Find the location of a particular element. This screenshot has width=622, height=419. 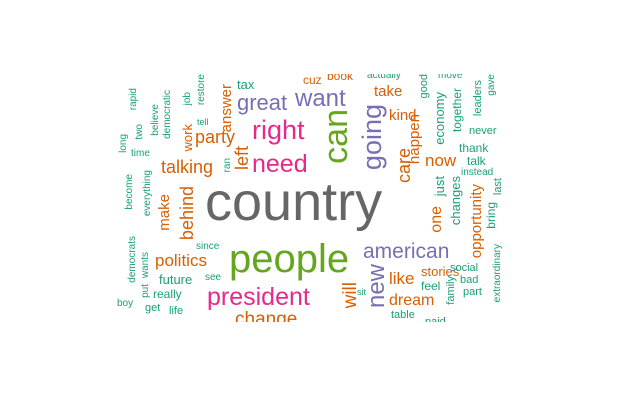

word-time: time is located at coordinates (140, 153).